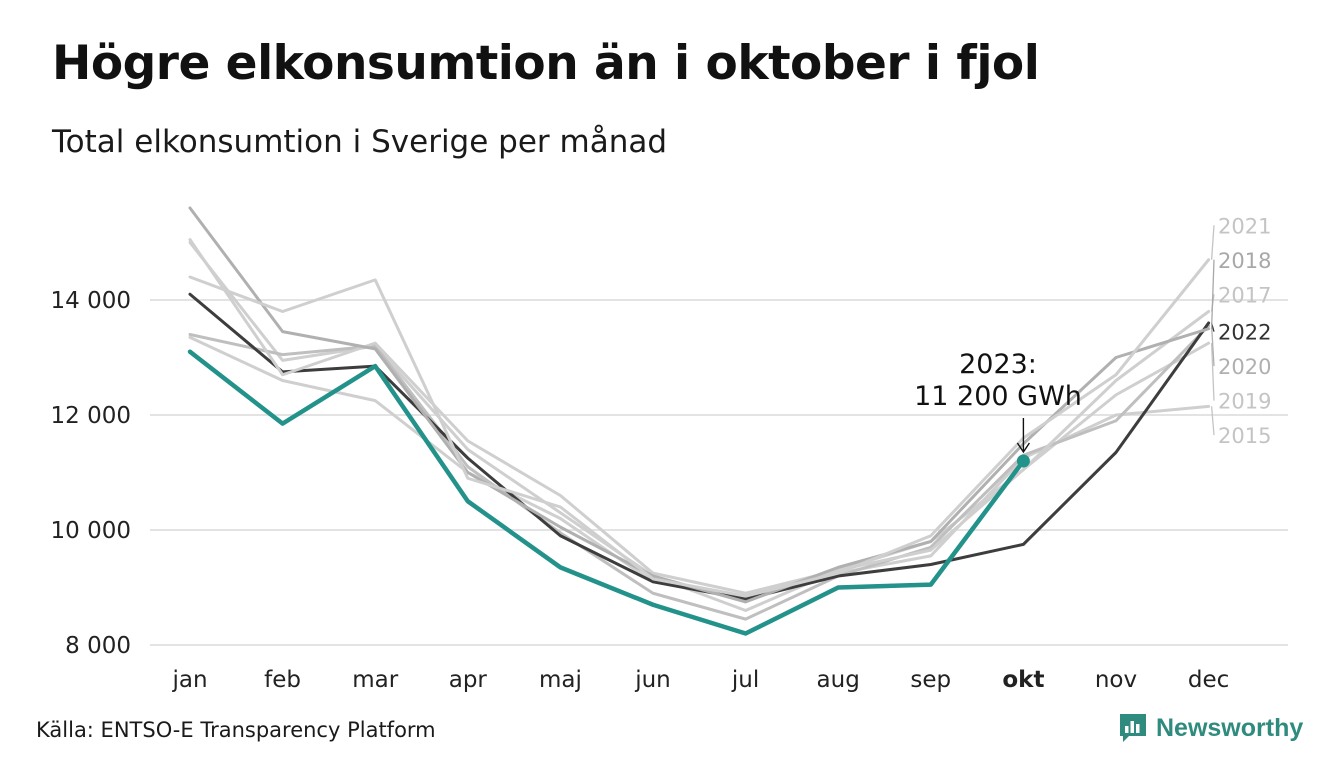  Describe the element at coordinates (1212, 294) in the screenshot. I see `leader-line-2018` at that location.